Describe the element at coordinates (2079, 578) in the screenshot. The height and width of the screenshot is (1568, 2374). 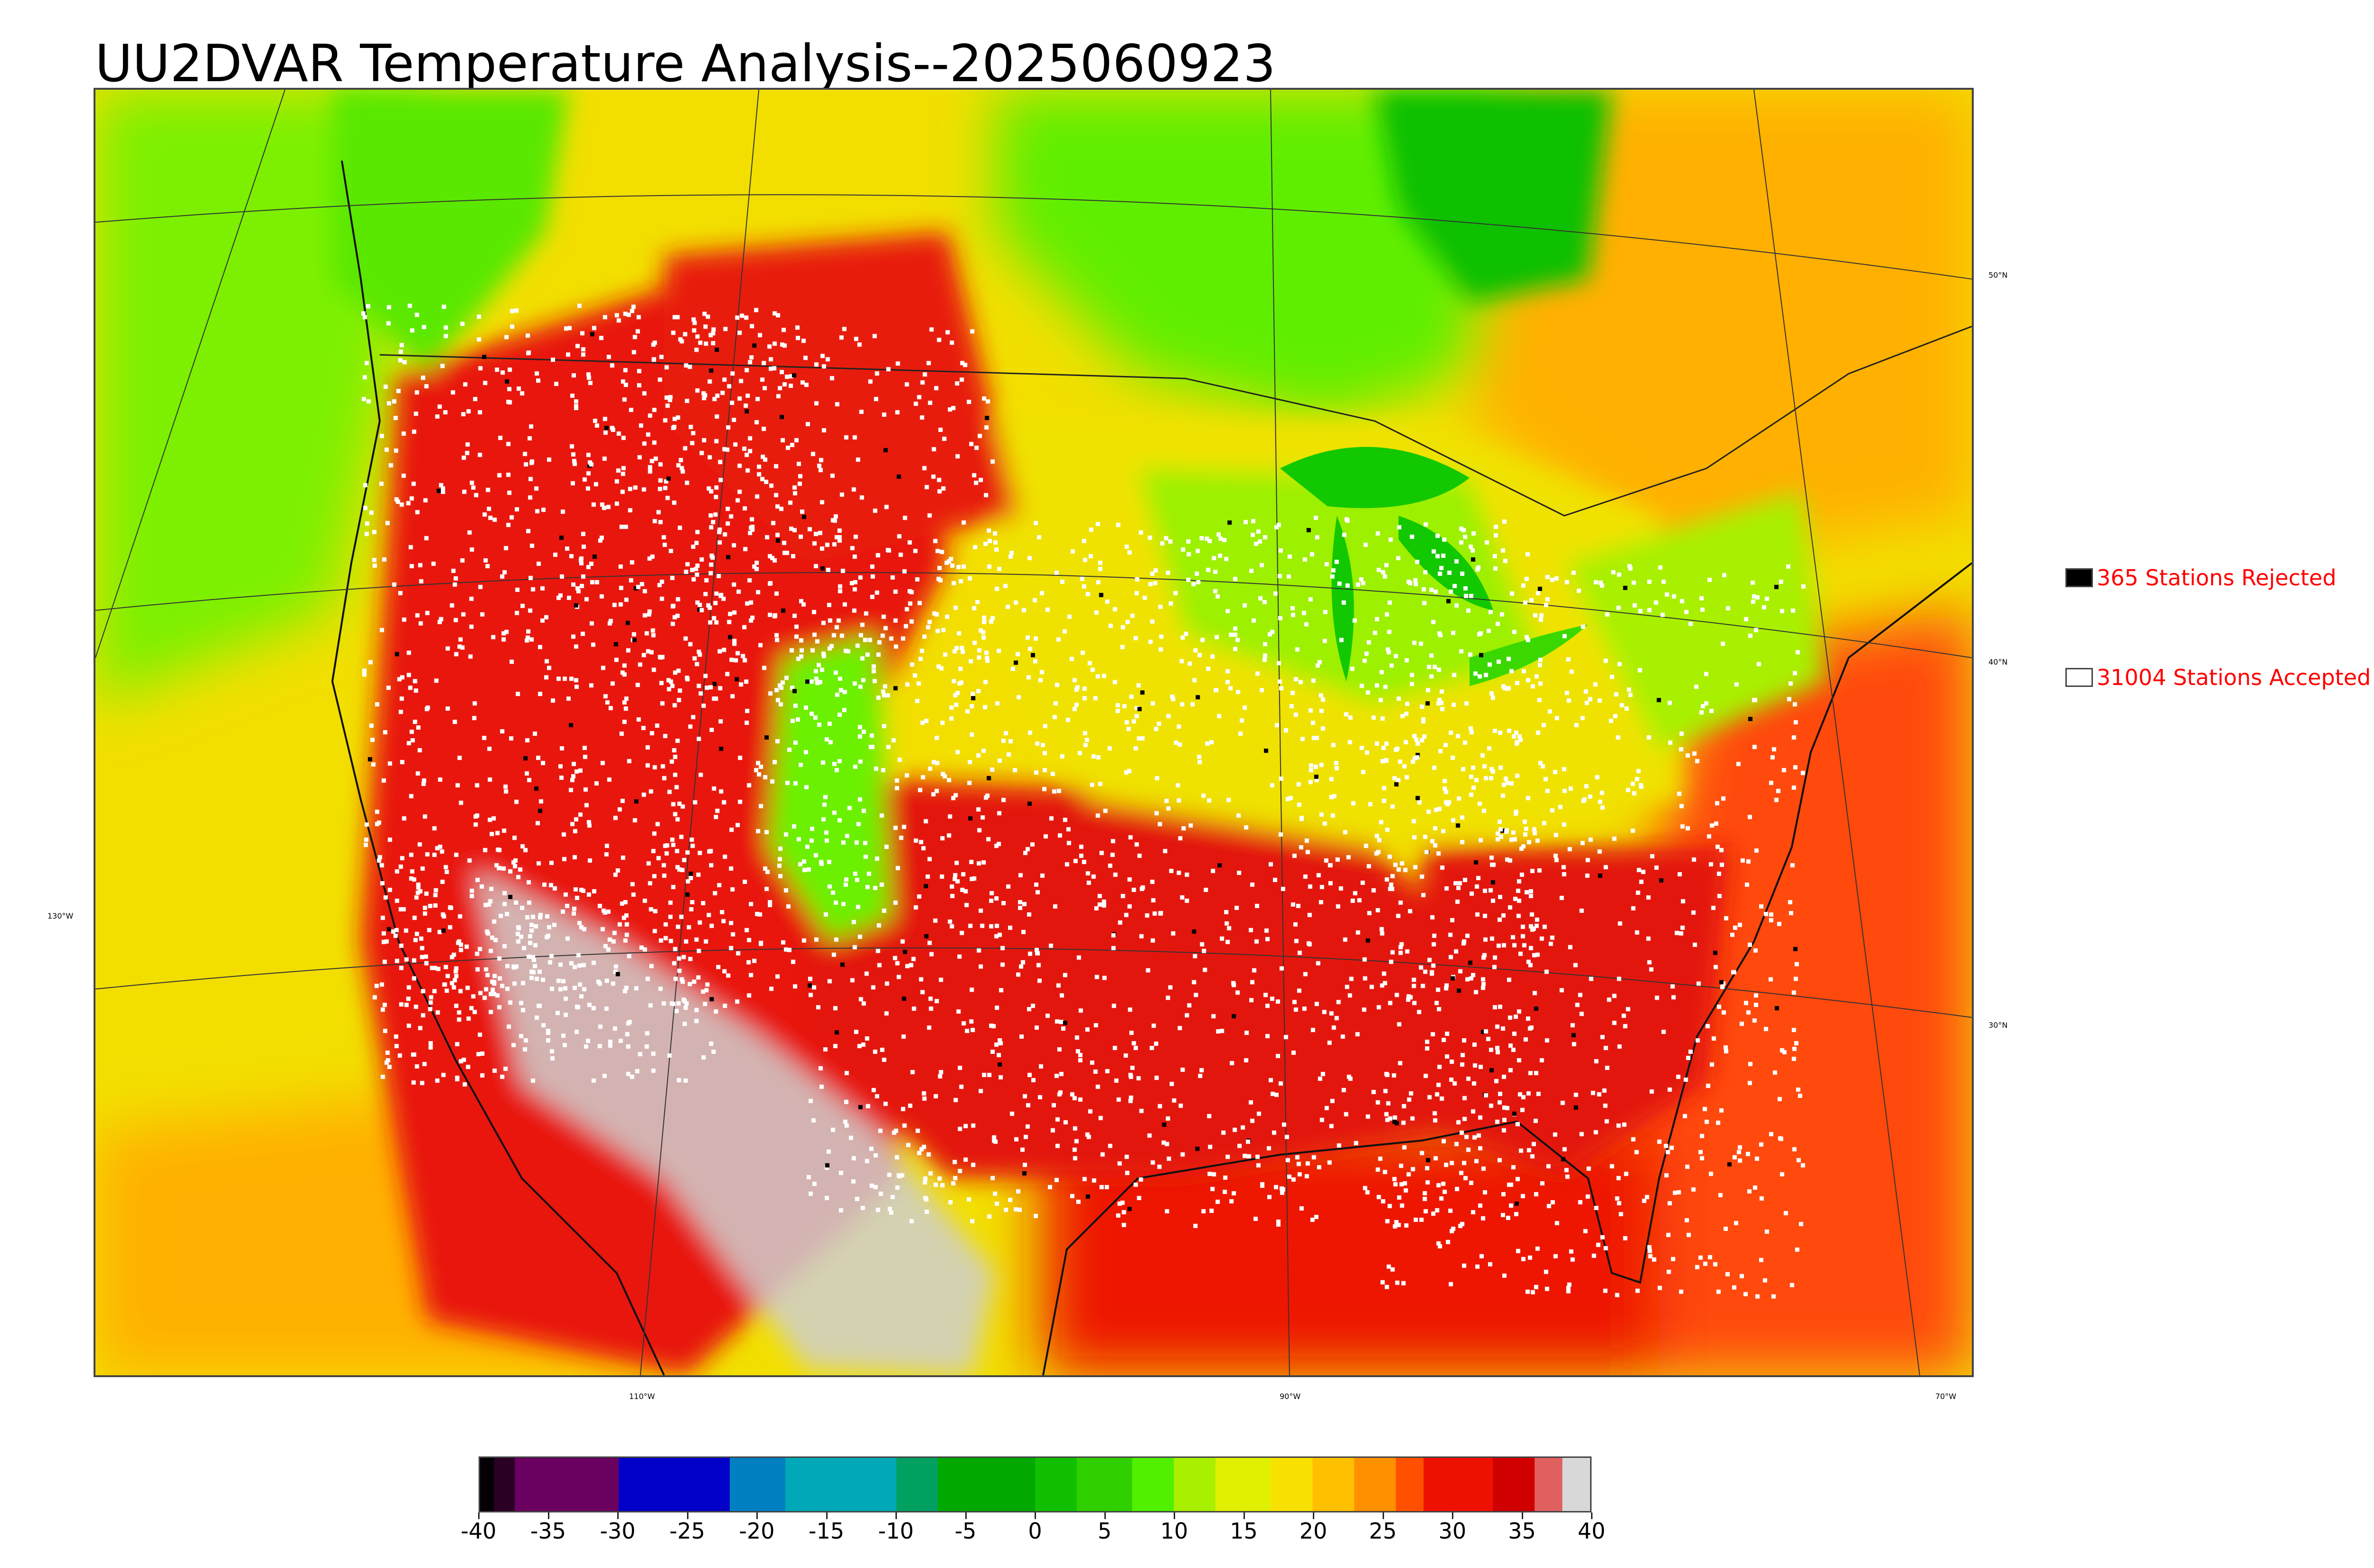
I see `rejected-swatch` at that location.